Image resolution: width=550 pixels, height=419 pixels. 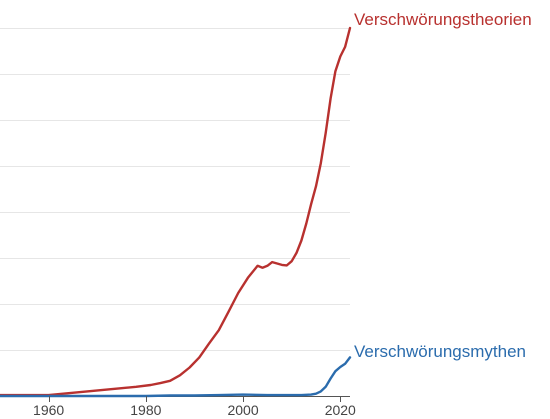 What do you see at coordinates (443, 19) in the screenshot?
I see `series-label-verschwoerungstheorien: Verschwörungstheorien` at bounding box center [443, 19].